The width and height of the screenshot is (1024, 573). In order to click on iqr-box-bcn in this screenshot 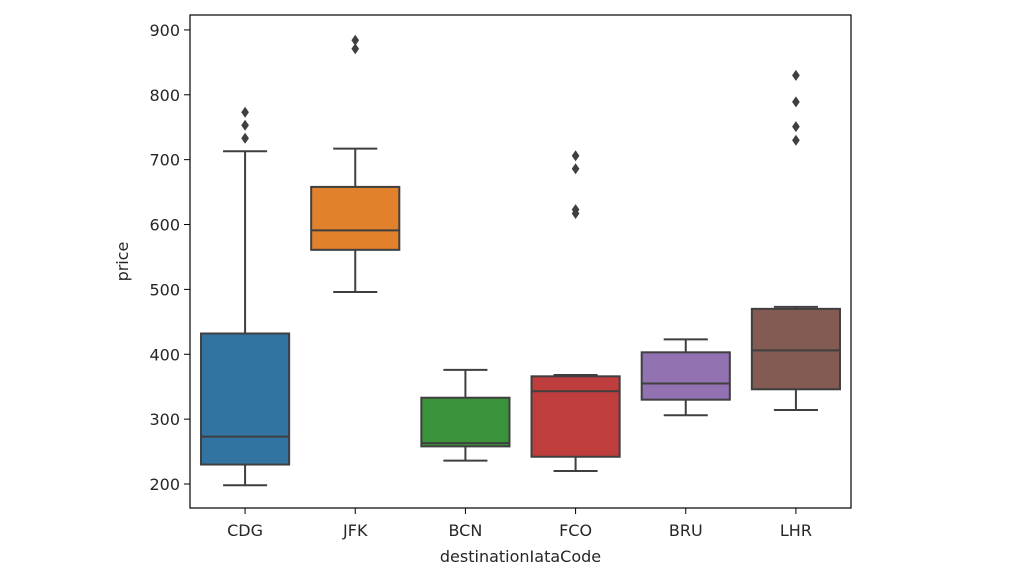, I will do `click(465, 422)`.